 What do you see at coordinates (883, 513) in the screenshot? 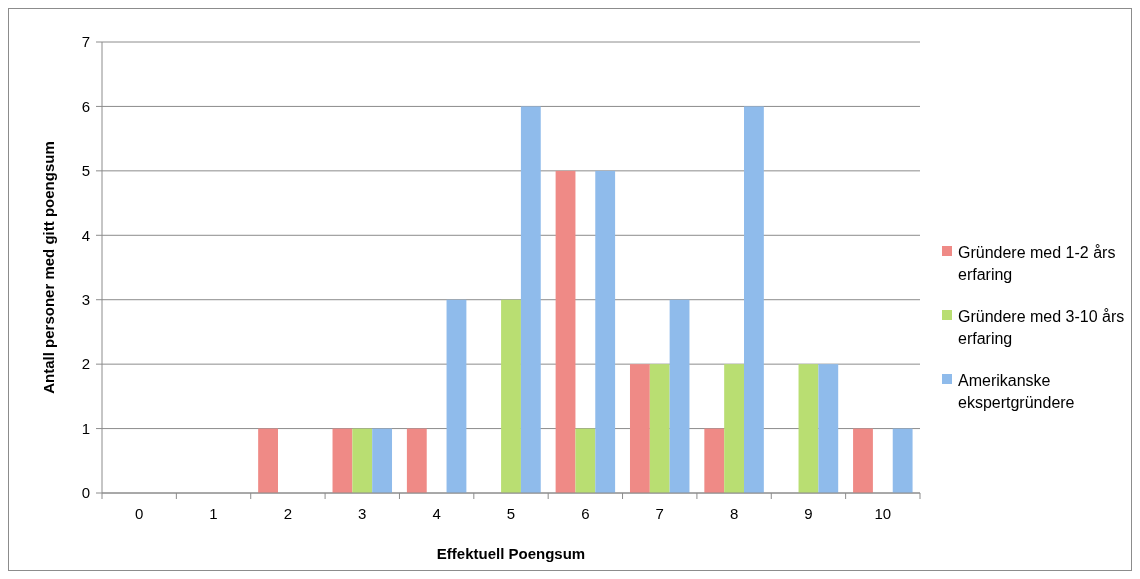
I see `x-tick-label: 10` at bounding box center [883, 513].